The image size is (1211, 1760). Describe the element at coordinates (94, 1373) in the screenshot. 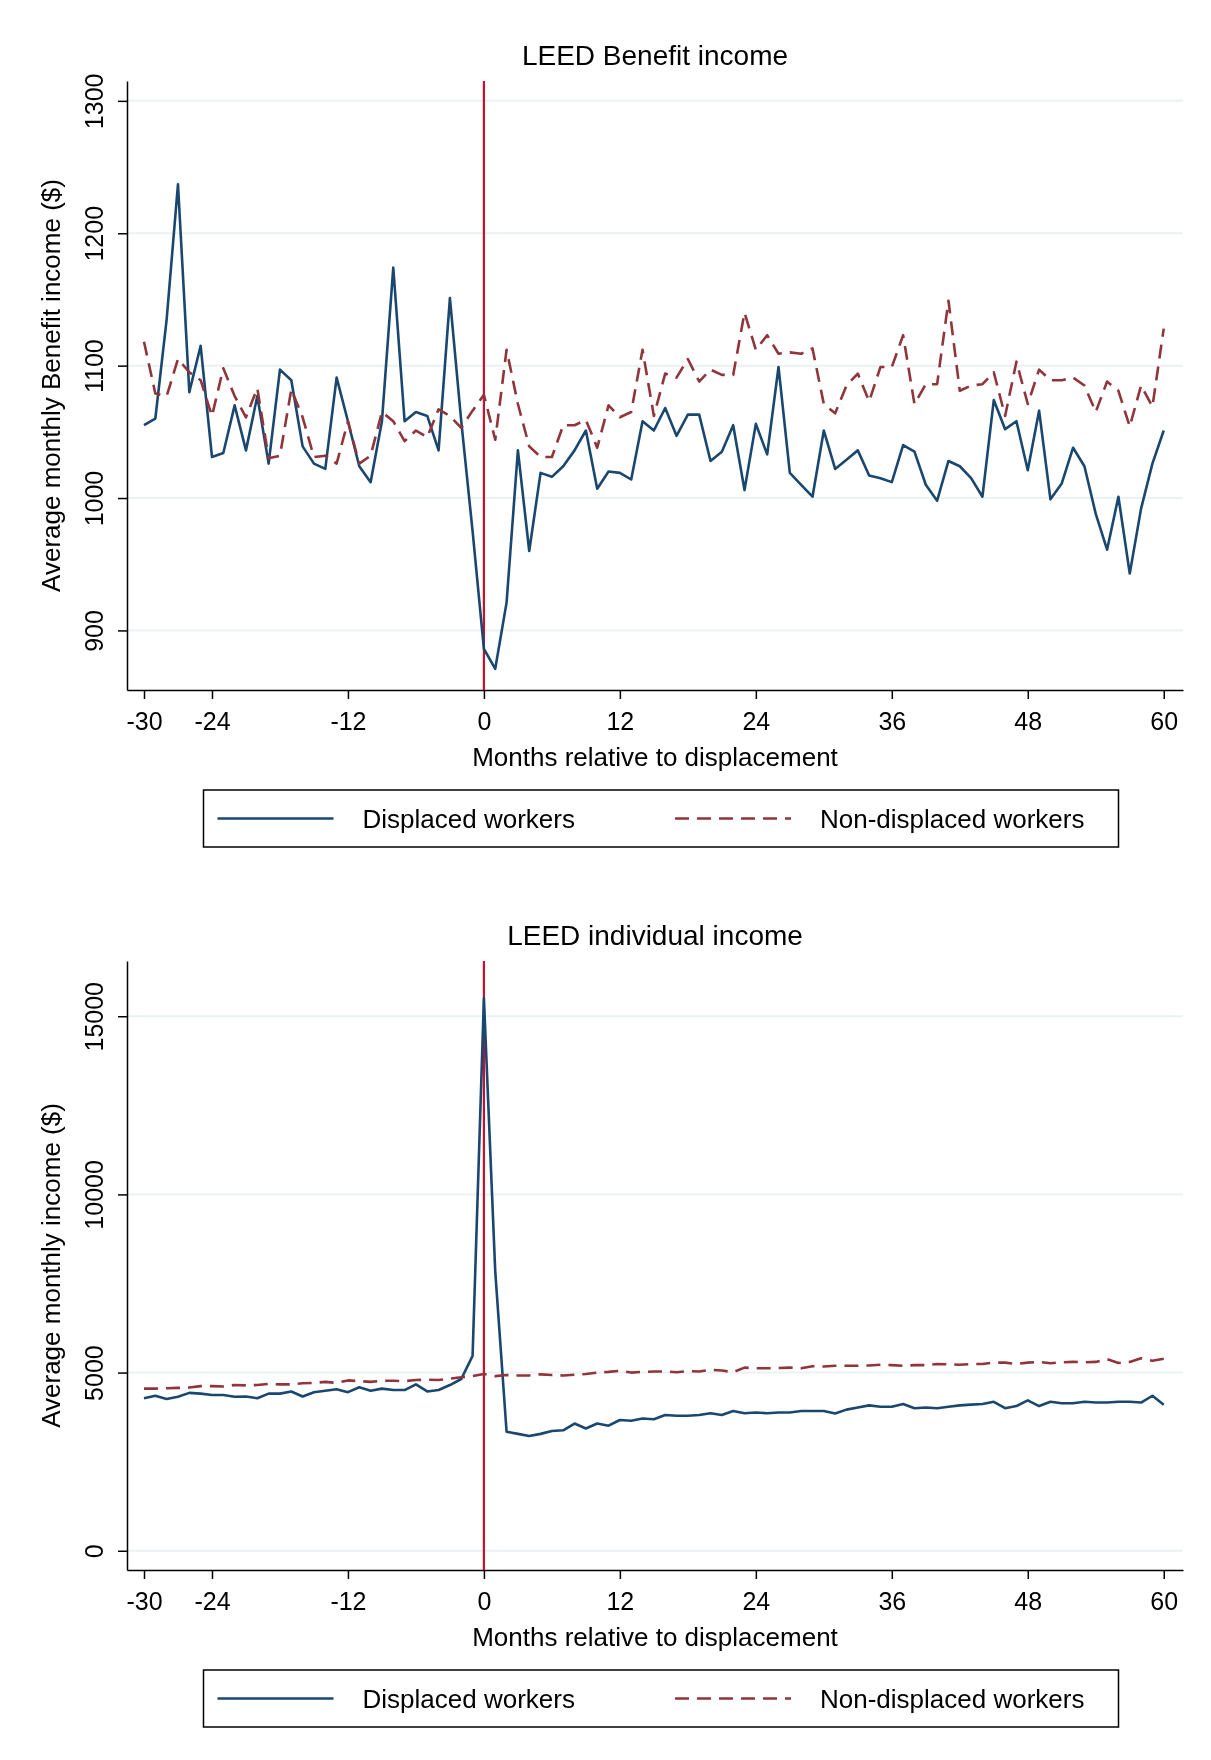

I see `y-tick-label: 5000` at that location.